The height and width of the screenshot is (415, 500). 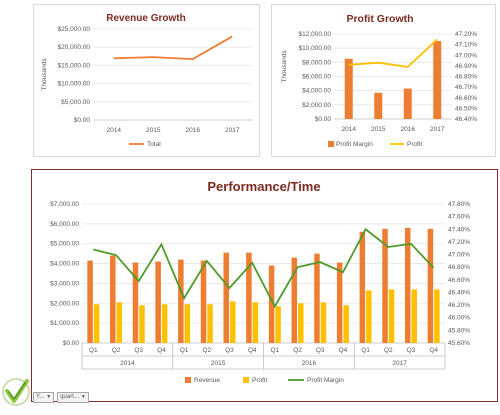 I want to click on pivot-filter-bar: Y... ▼ quart... ▼, so click(x=61, y=397).